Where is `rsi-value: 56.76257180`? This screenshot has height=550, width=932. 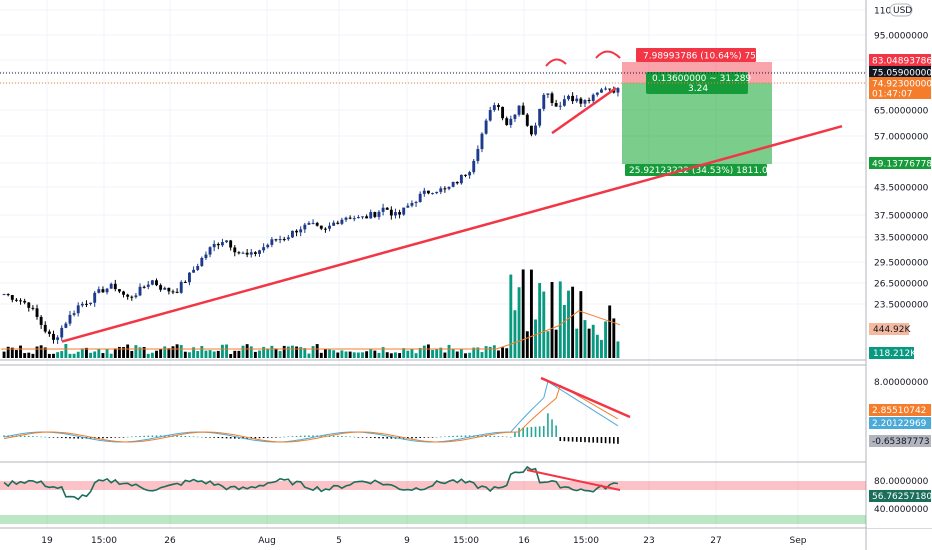 rsi-value: 56.76257180 is located at coordinates (902, 497).